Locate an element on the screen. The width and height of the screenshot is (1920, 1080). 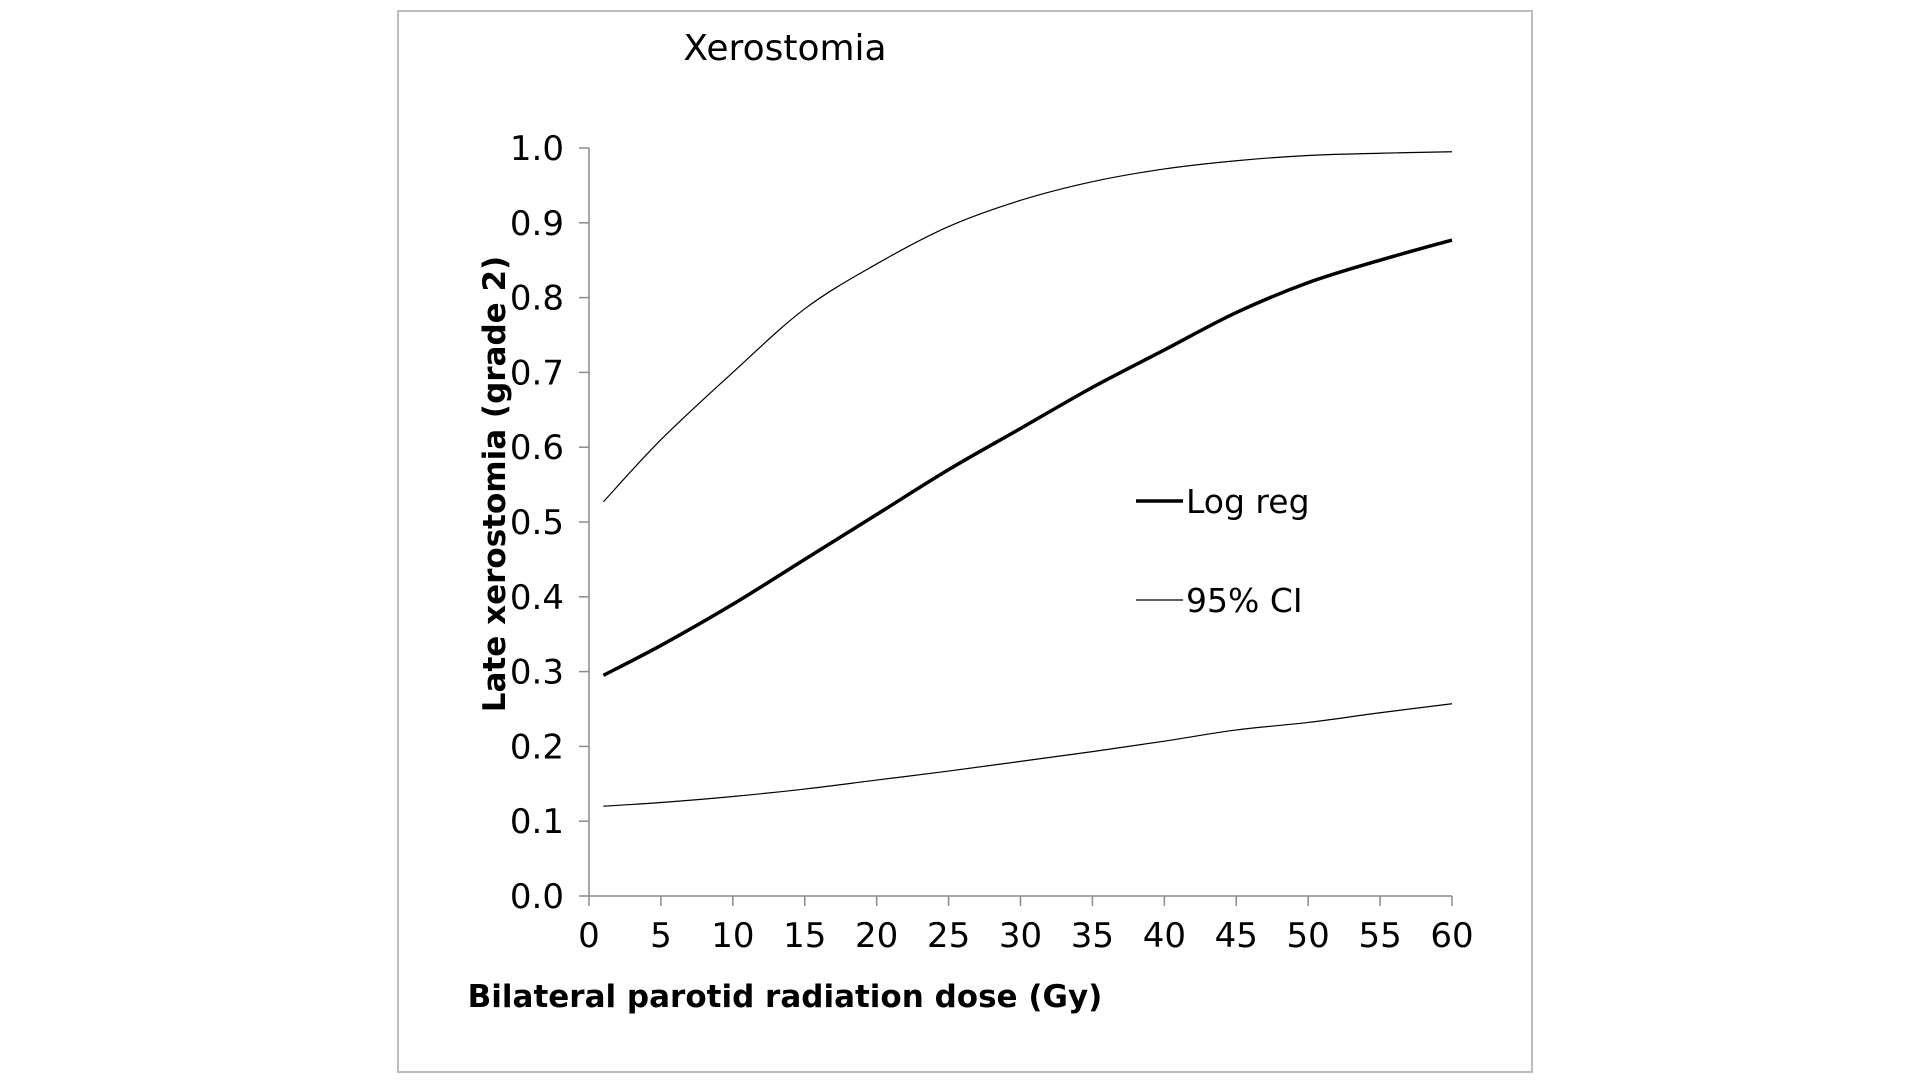
x-tick-label: 50 is located at coordinates (1308, 936).